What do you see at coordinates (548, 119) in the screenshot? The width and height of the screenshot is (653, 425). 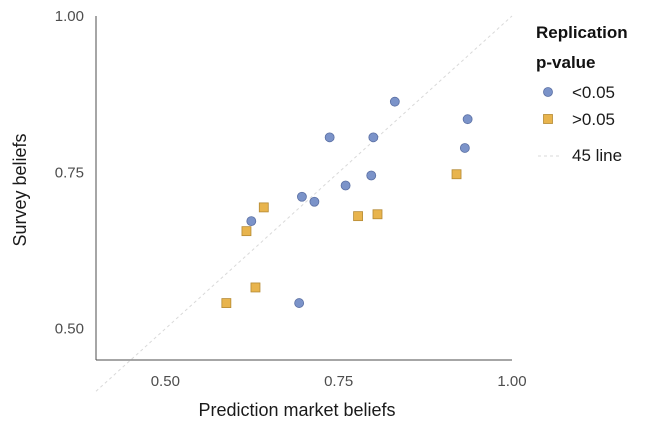 I see `legend-key-square` at bounding box center [548, 119].